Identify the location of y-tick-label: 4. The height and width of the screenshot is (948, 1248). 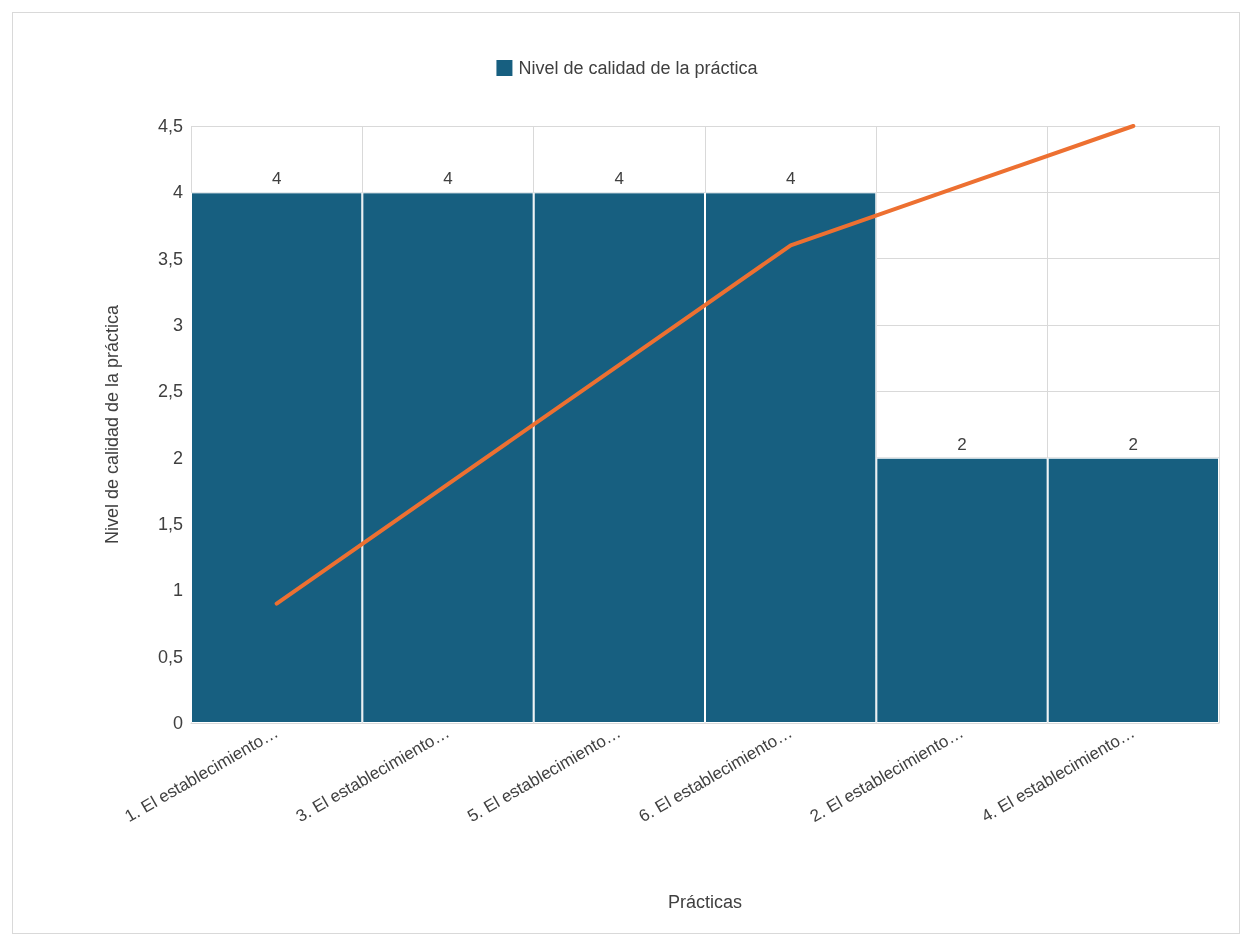
(177, 192).